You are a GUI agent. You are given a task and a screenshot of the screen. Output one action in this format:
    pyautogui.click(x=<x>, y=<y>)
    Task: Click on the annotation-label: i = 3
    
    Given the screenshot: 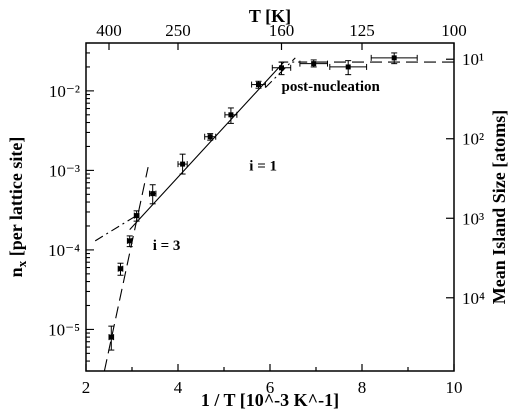 What is the action you would take?
    pyautogui.click(x=167, y=246)
    